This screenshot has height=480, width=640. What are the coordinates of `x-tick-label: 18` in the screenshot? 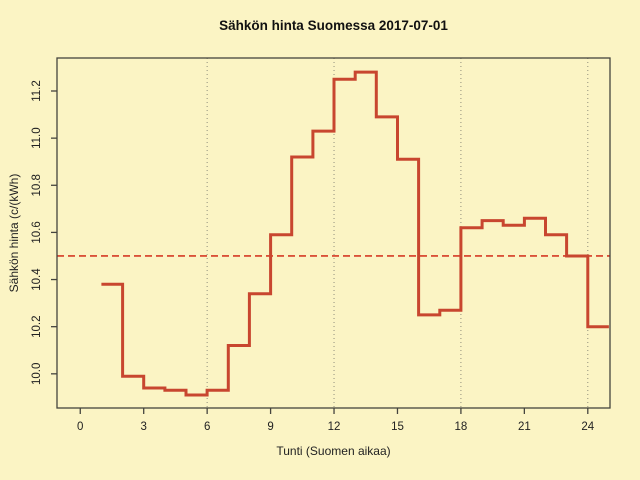 It's located at (461, 427).